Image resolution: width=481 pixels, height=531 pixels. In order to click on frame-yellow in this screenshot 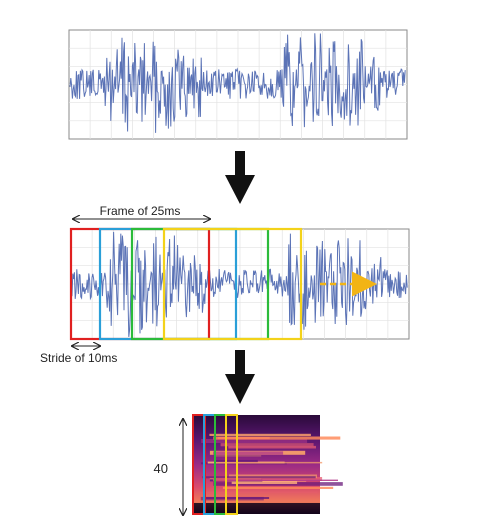, I will do `click(232, 284)`.